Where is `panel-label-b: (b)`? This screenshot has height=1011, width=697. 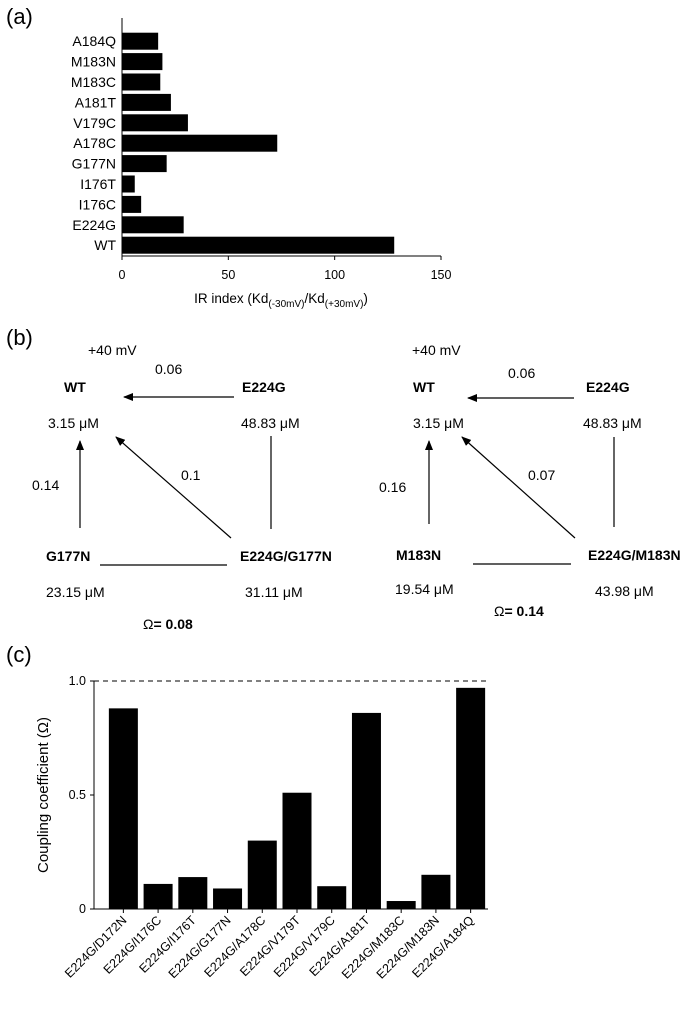 panel-label-b: (b) is located at coordinates (19, 337).